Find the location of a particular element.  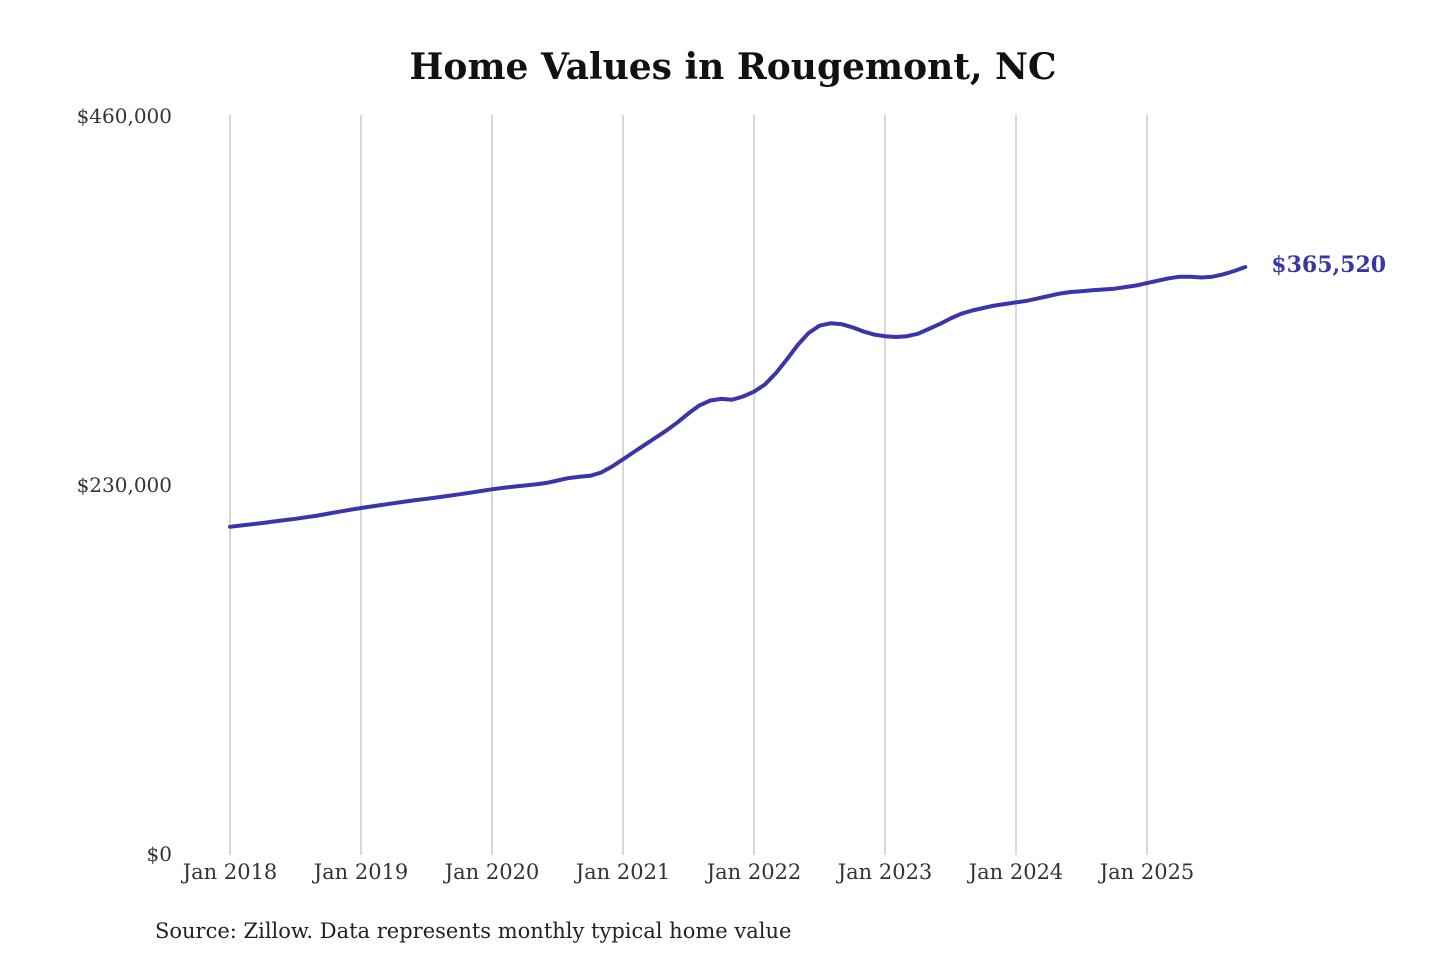

x-tick-jan-2019: Jan 2019 is located at coordinates (360, 872).